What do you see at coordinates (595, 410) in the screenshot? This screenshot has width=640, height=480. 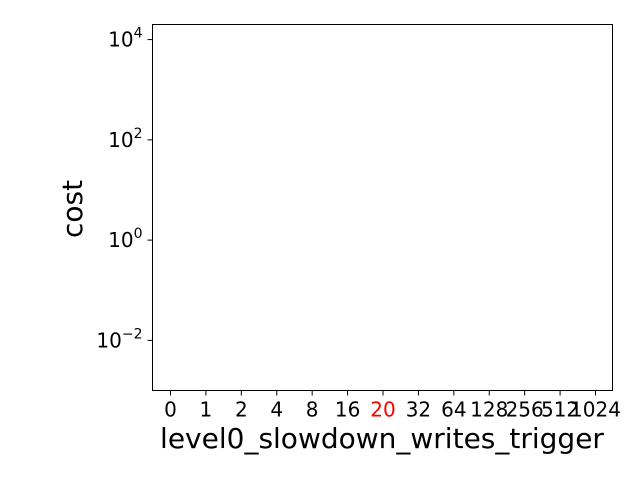 I see `x-tick-label: 1024` at bounding box center [595, 410].